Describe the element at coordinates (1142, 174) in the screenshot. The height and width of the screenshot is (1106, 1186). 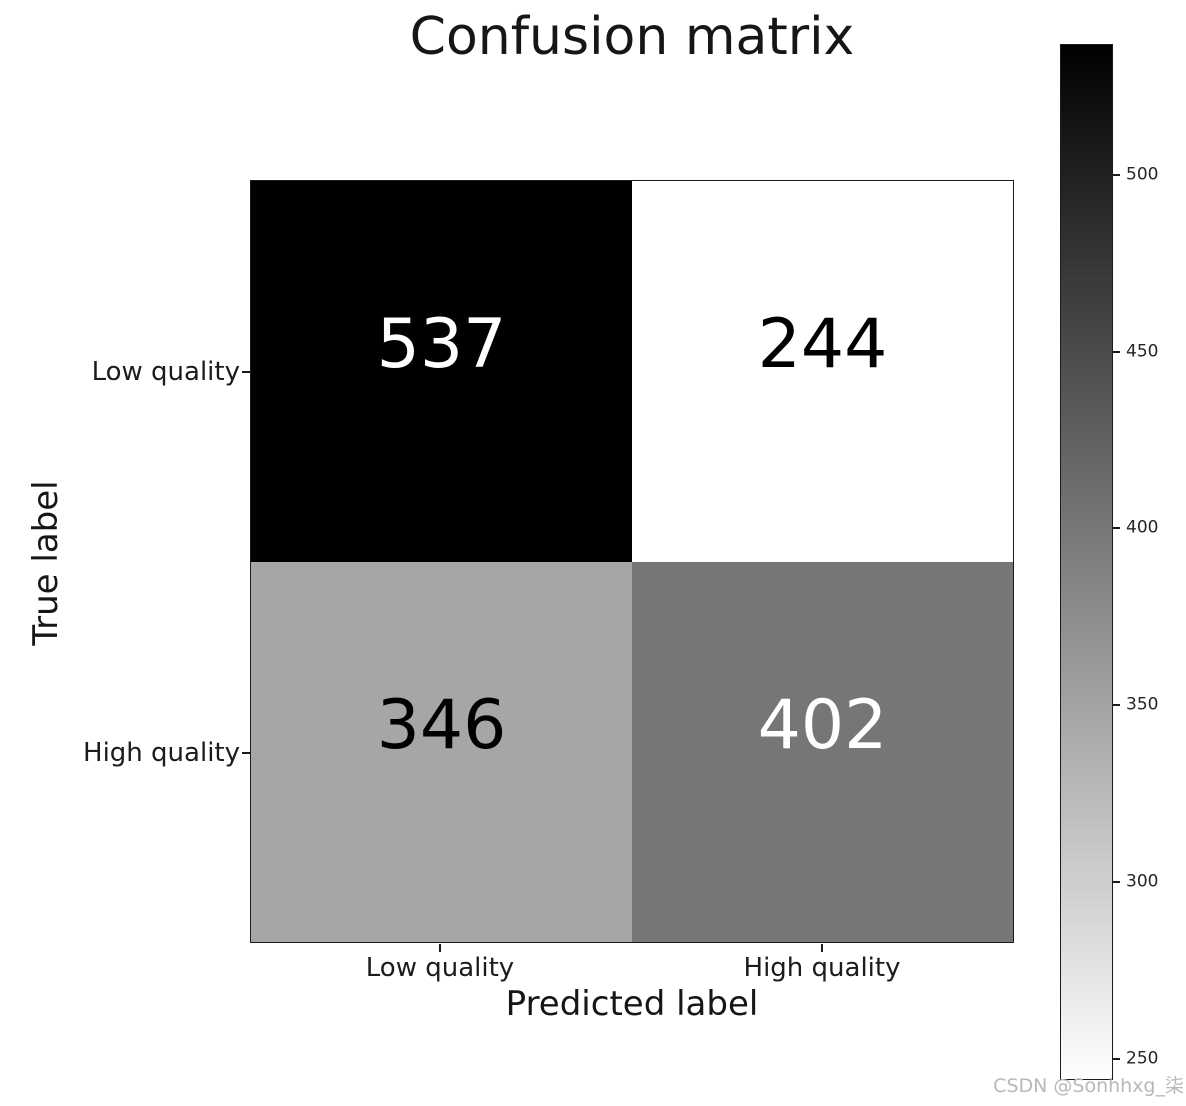
I see `colorbar-tick-label: 500` at that location.